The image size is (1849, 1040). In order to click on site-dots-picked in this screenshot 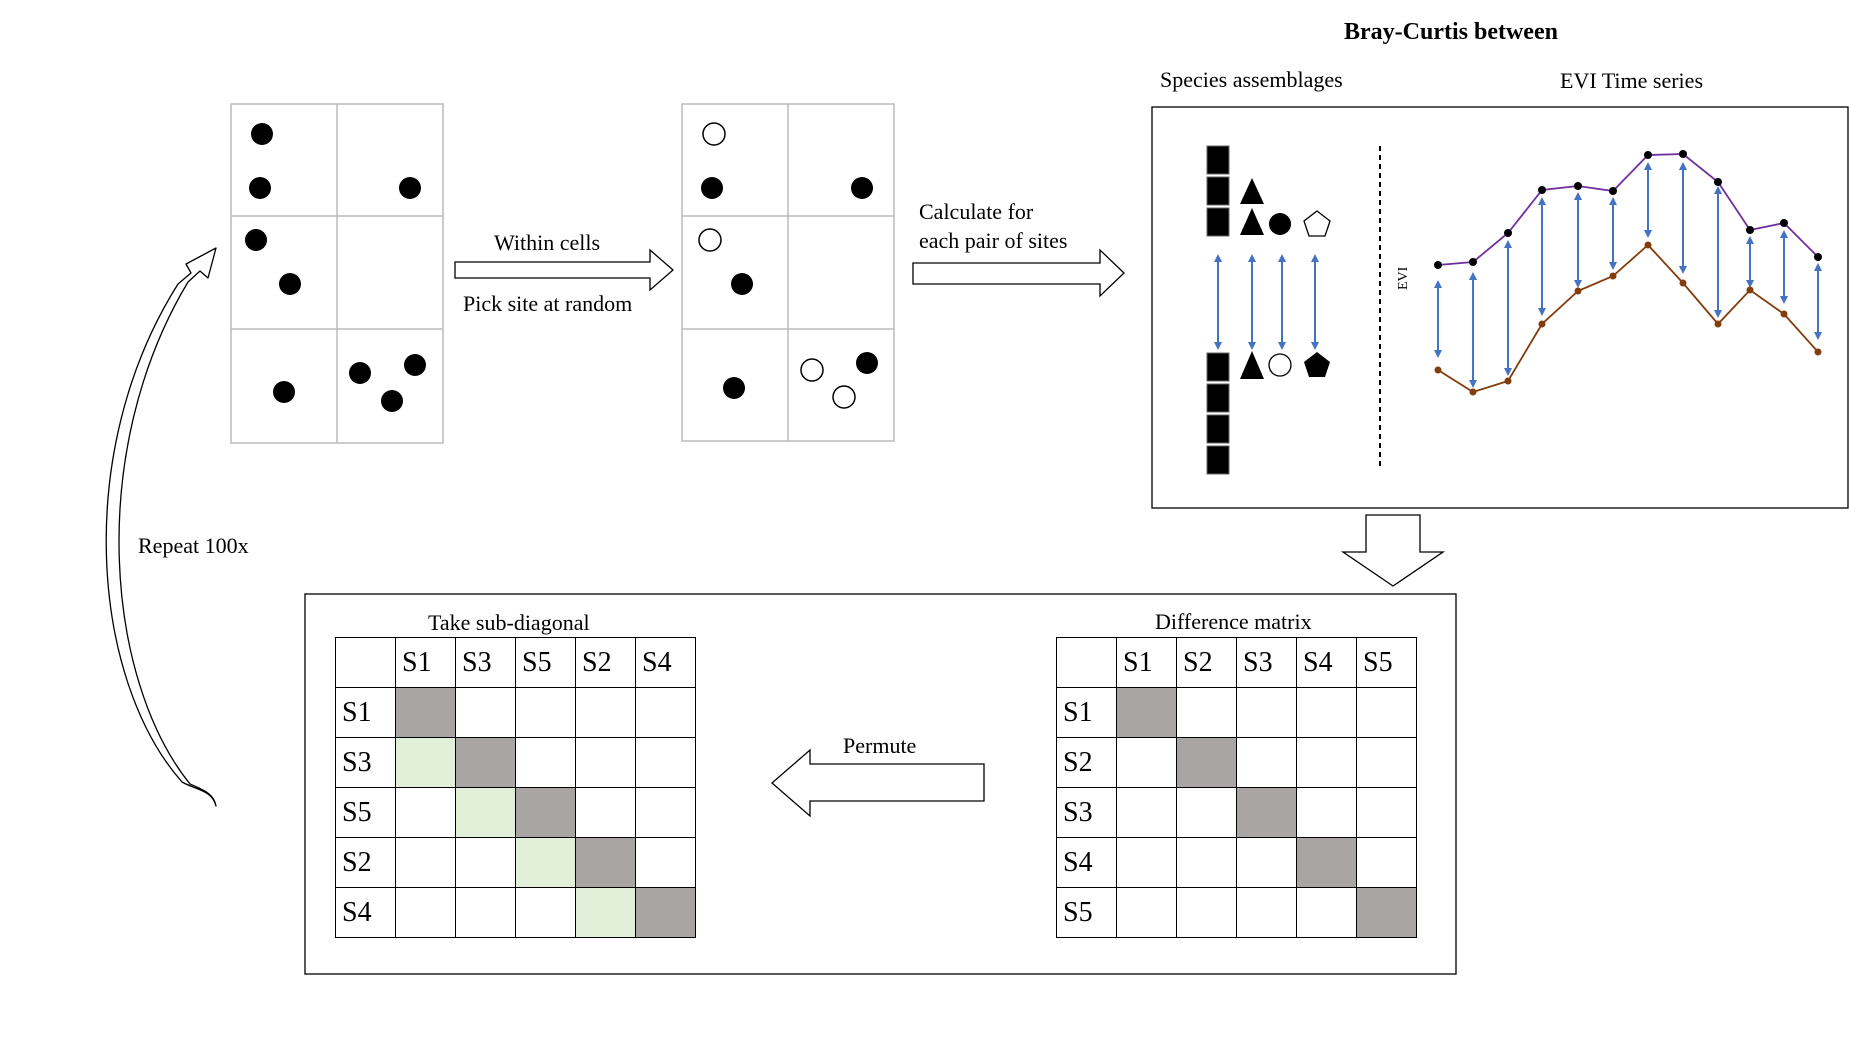, I will do `click(788, 265)`.